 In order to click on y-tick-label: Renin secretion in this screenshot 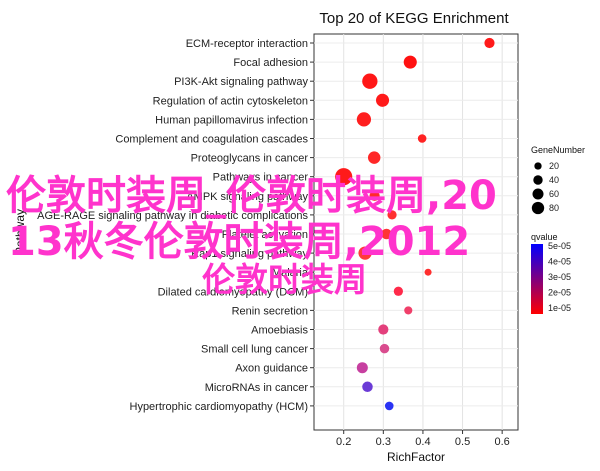, I will do `click(270, 311)`.